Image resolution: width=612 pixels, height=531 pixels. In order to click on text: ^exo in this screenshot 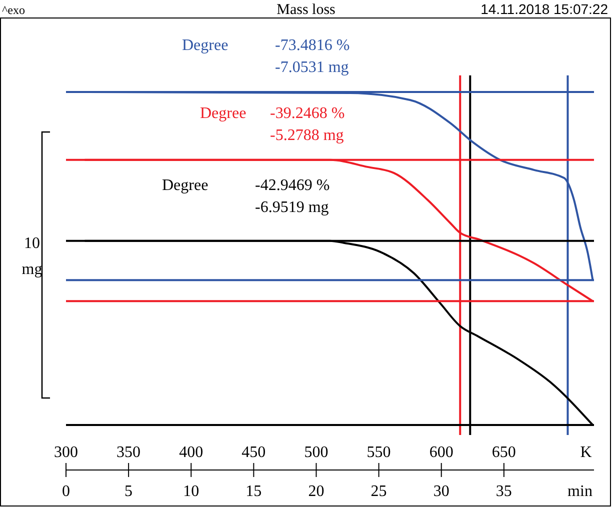, I will do `click(13, 10)`.